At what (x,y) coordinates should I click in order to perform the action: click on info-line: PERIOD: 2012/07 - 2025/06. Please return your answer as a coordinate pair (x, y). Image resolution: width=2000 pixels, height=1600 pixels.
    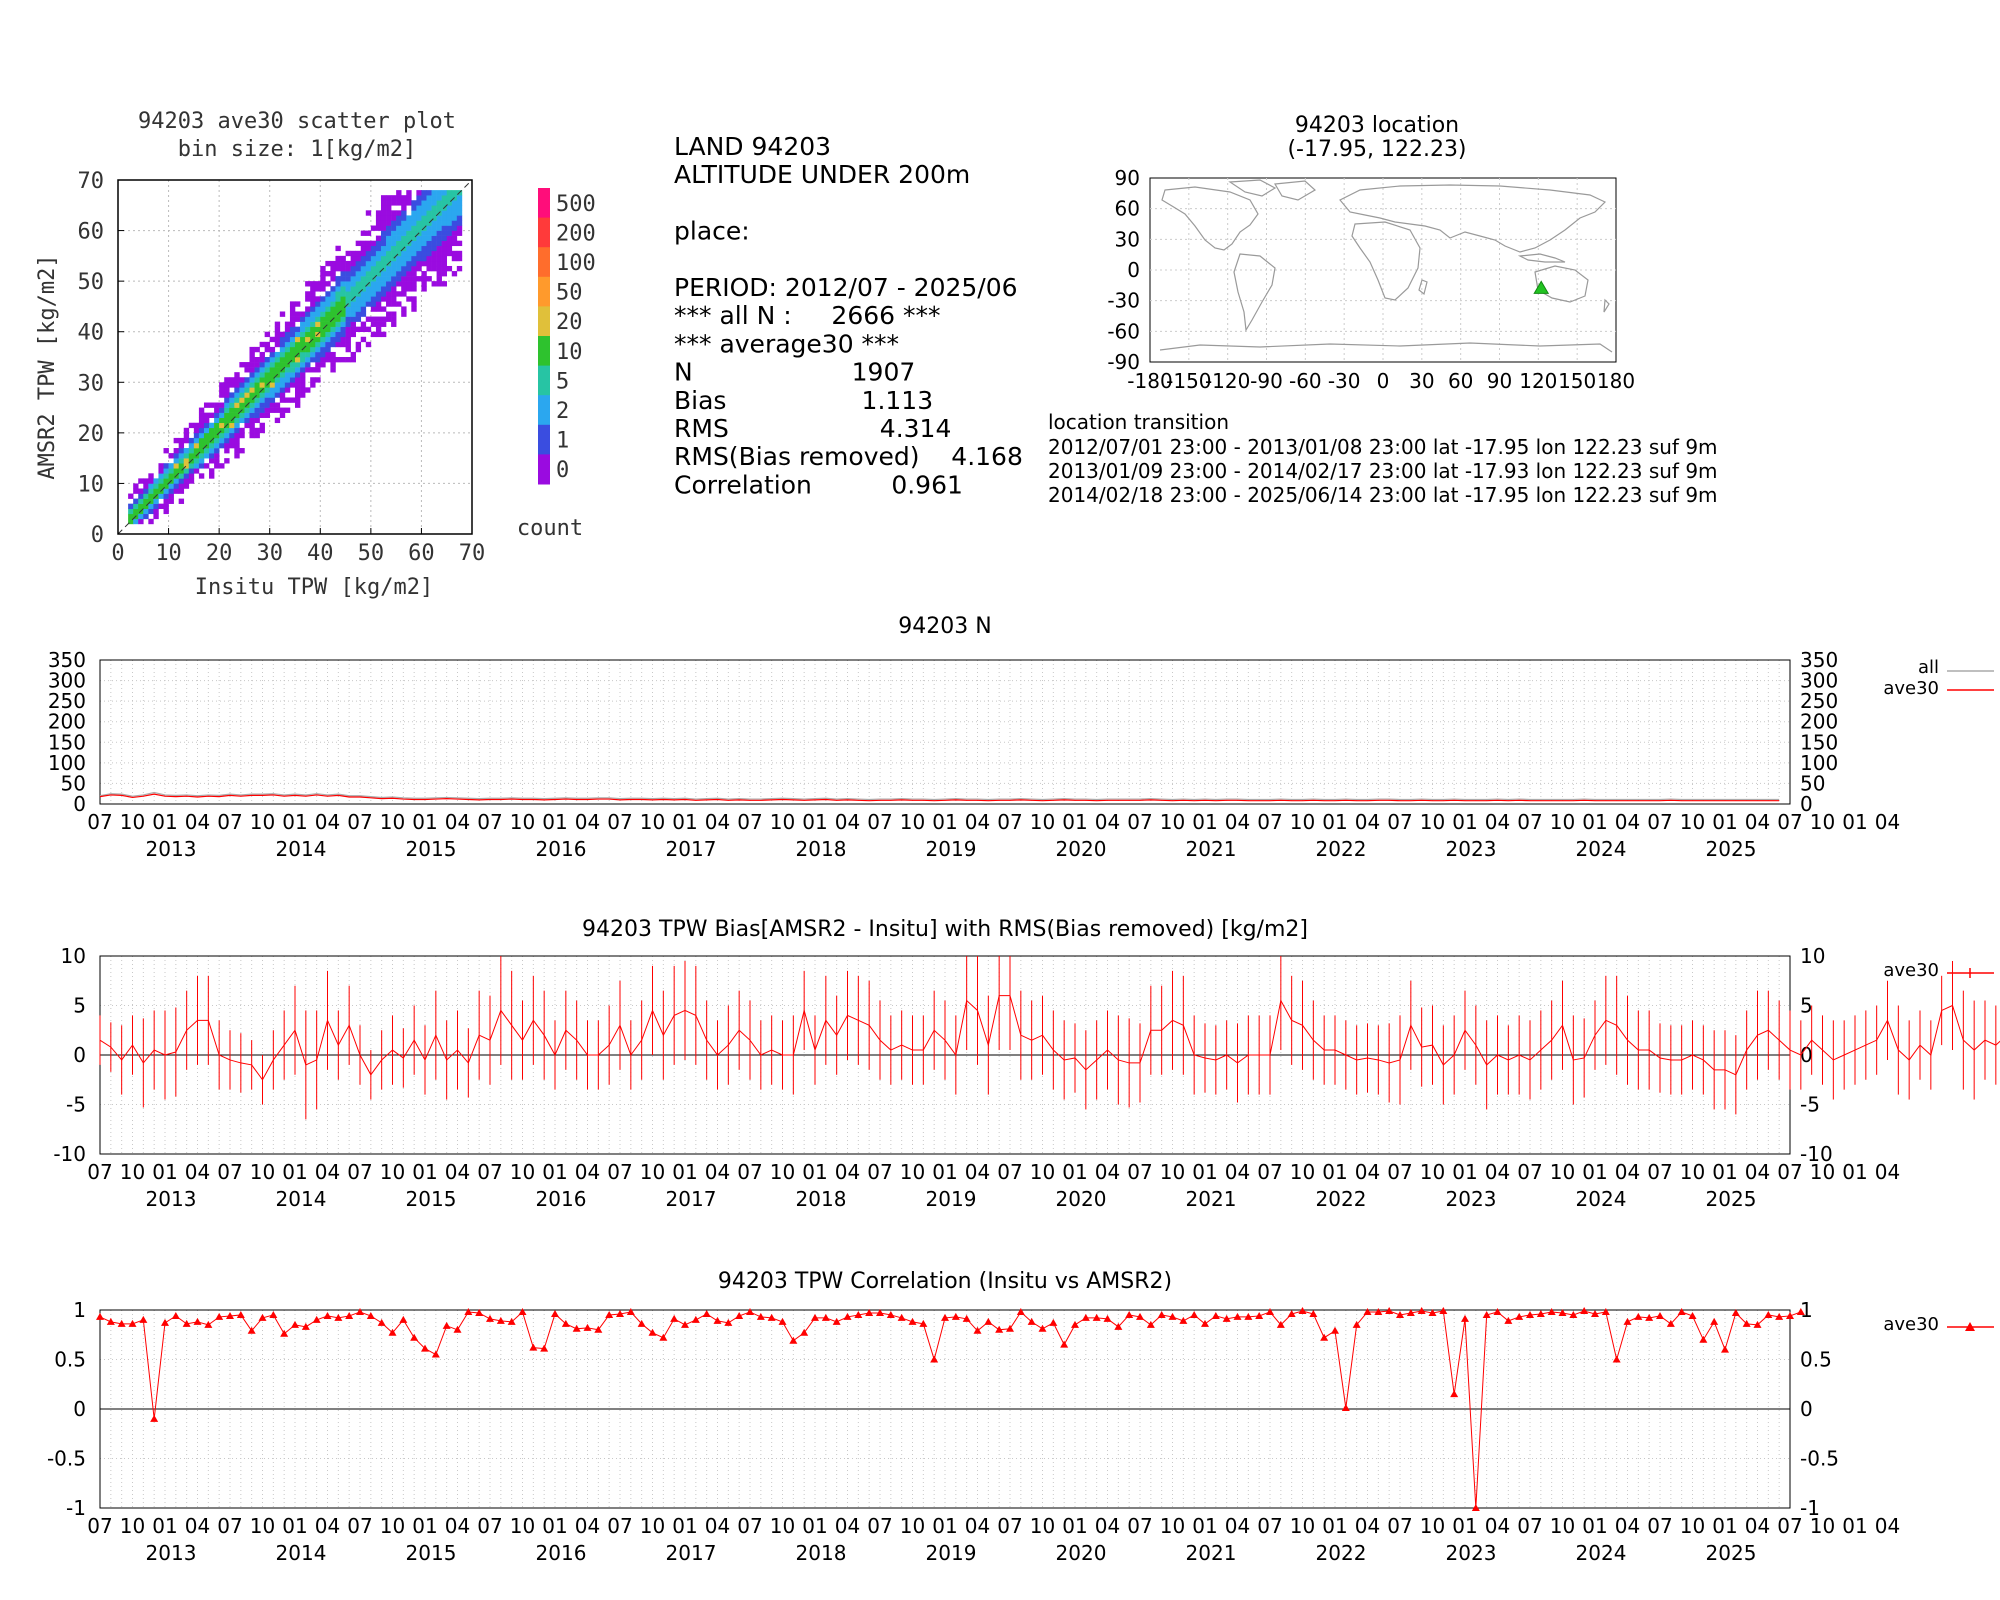
    Looking at the image, I should click on (846, 287).